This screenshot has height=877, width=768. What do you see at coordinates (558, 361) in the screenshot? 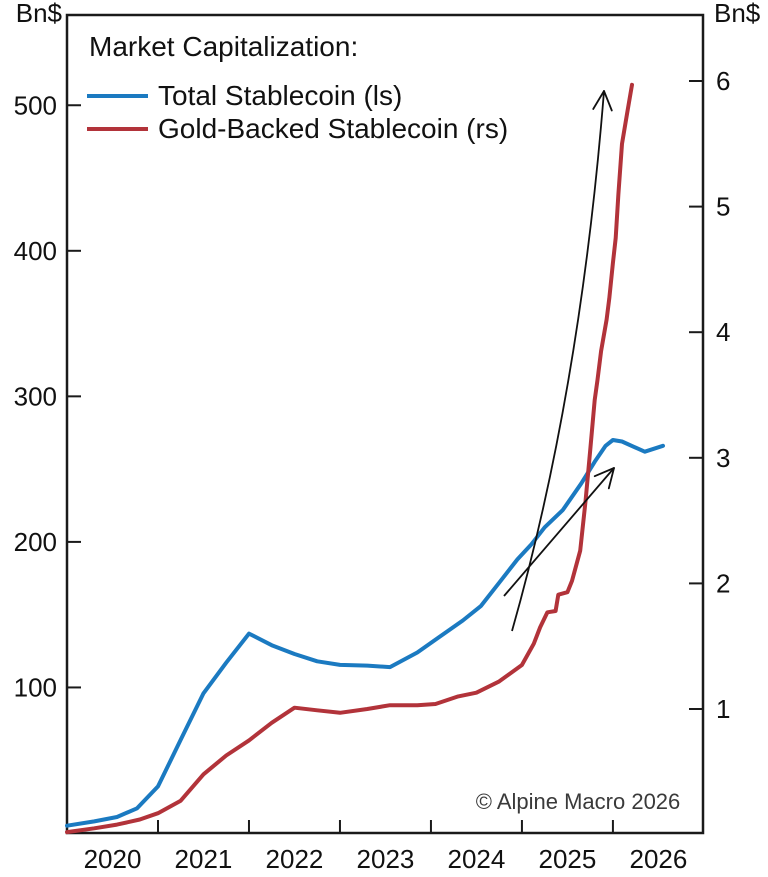
I see `surge-arrow-gold` at bounding box center [558, 361].